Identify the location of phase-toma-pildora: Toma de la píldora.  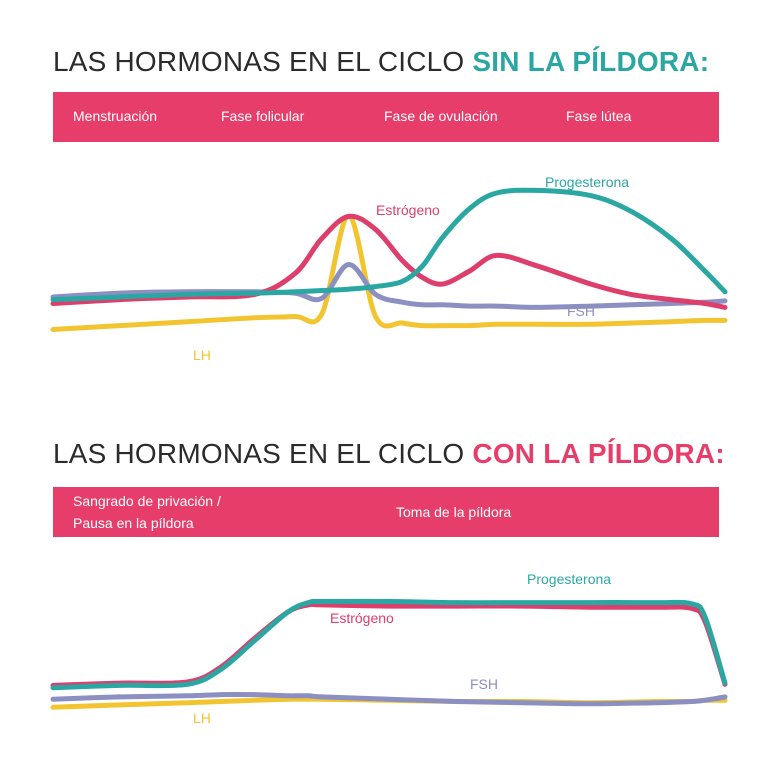
(454, 512).